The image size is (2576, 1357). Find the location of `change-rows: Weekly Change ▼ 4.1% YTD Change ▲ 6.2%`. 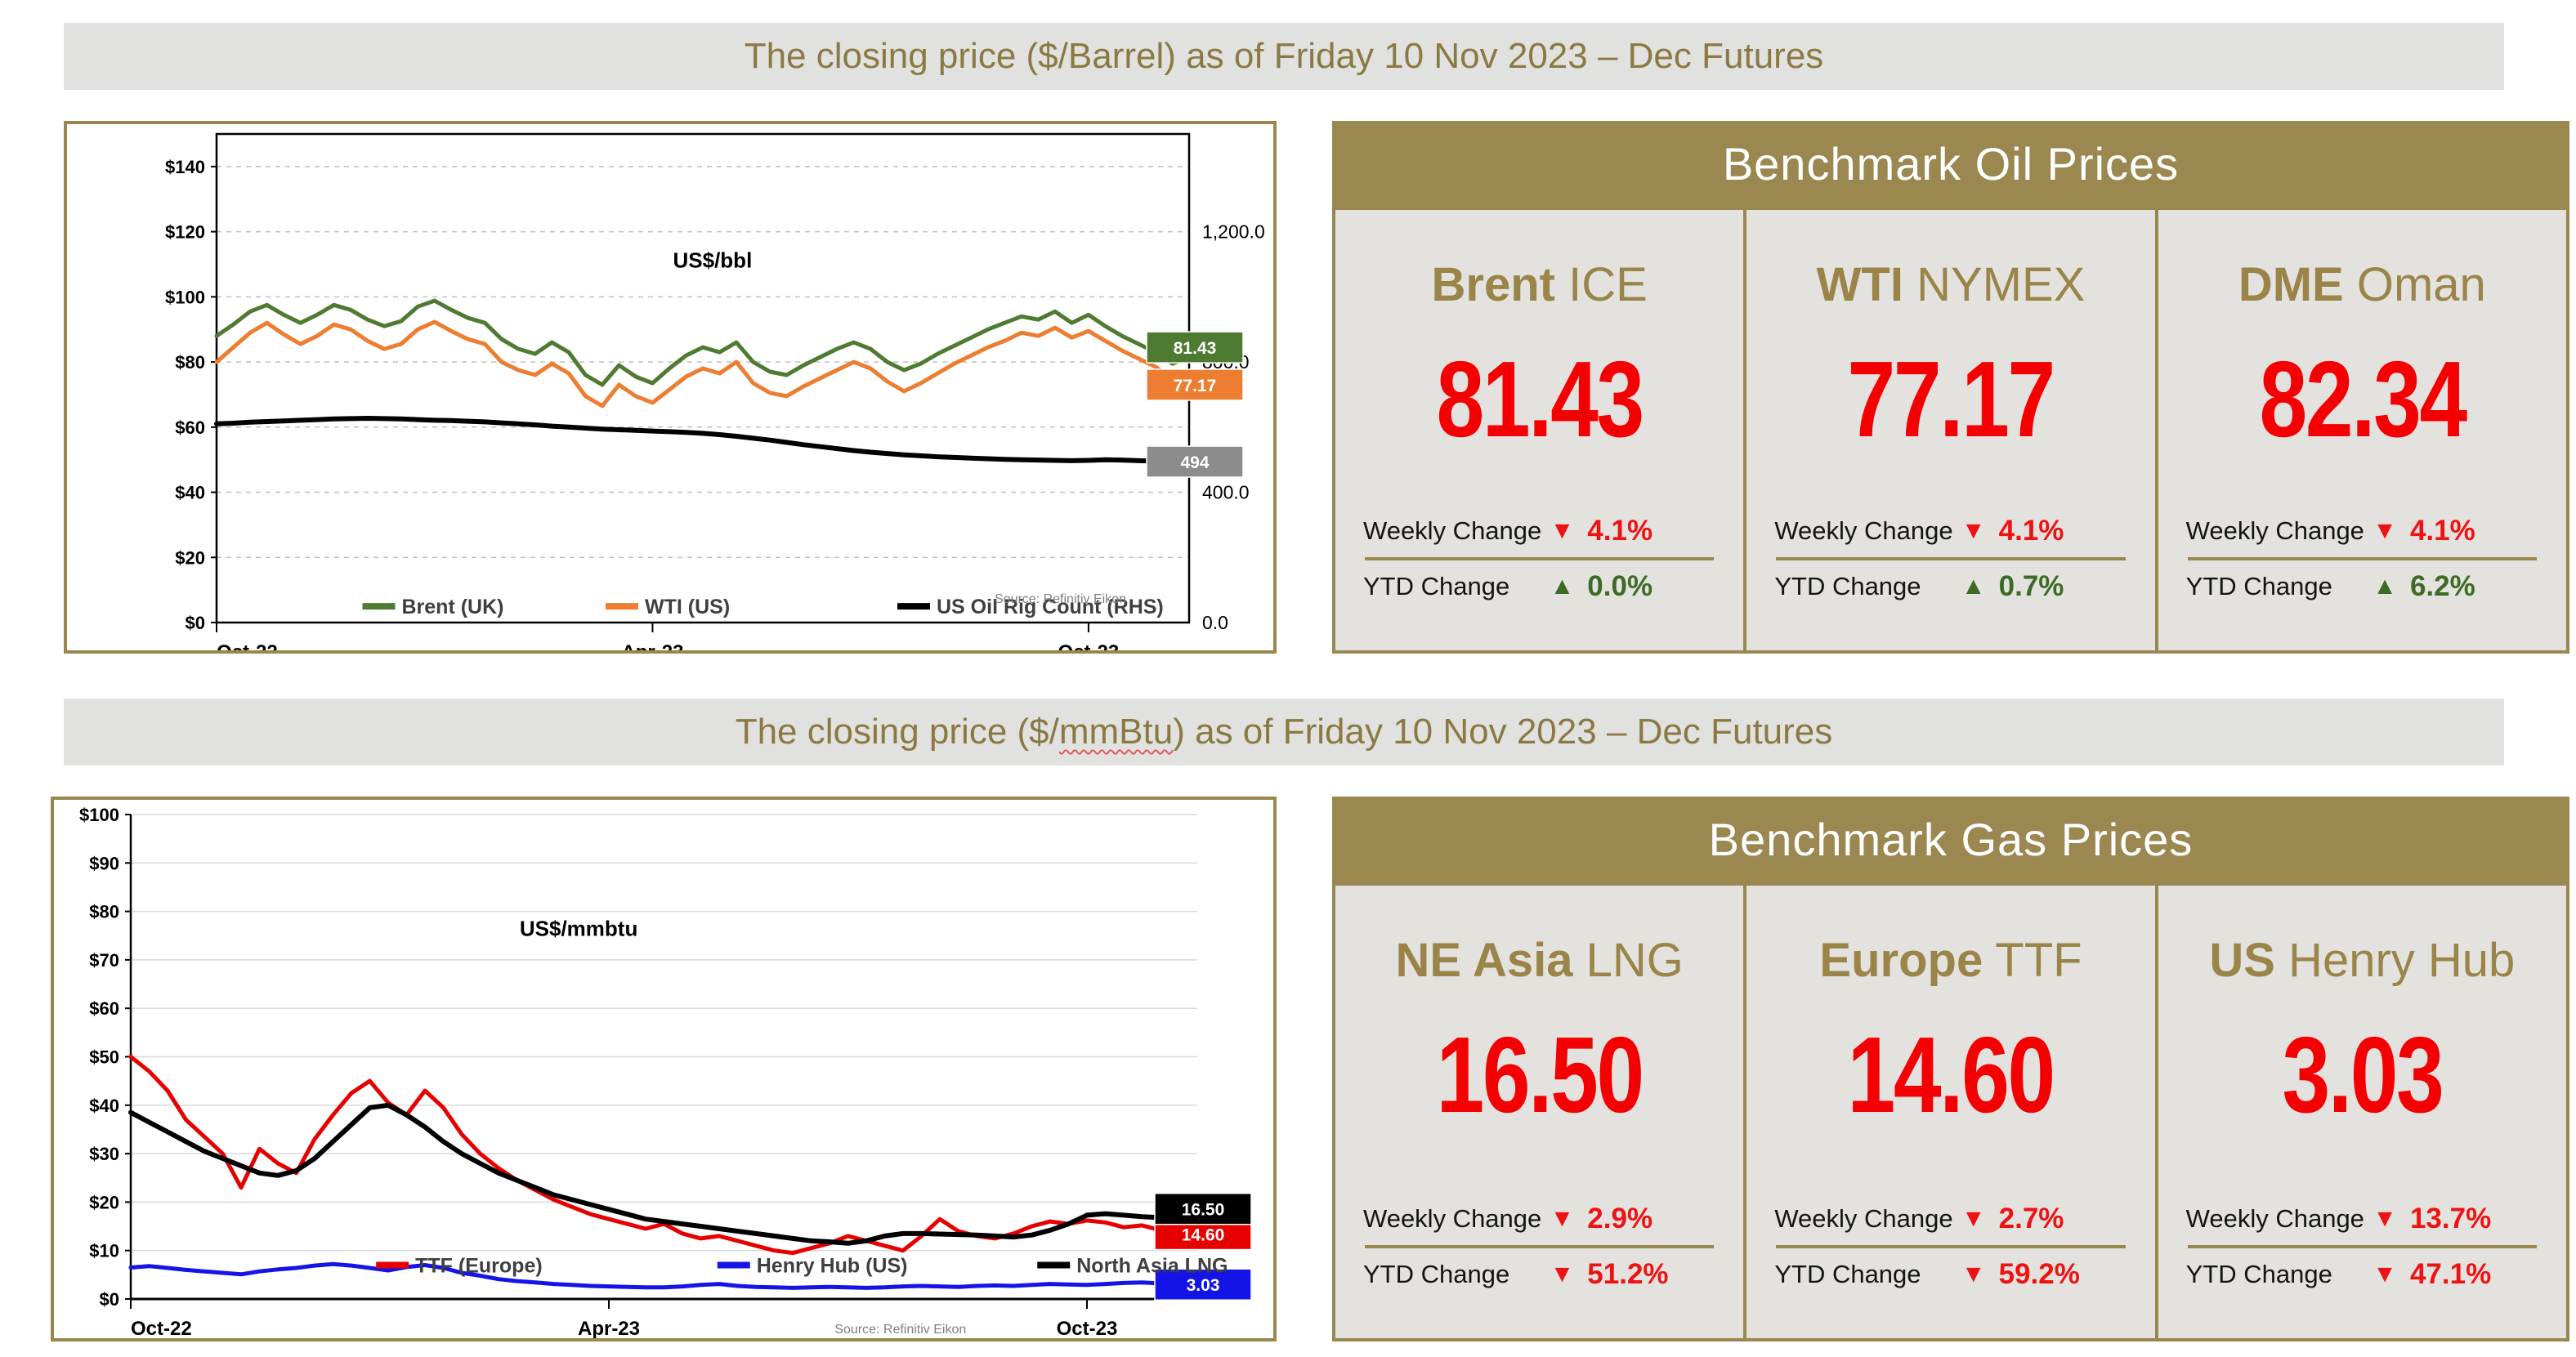

change-rows: Weekly Change ▼ 4.1% YTD Change ▲ 6.2% is located at coordinates (2362, 580).